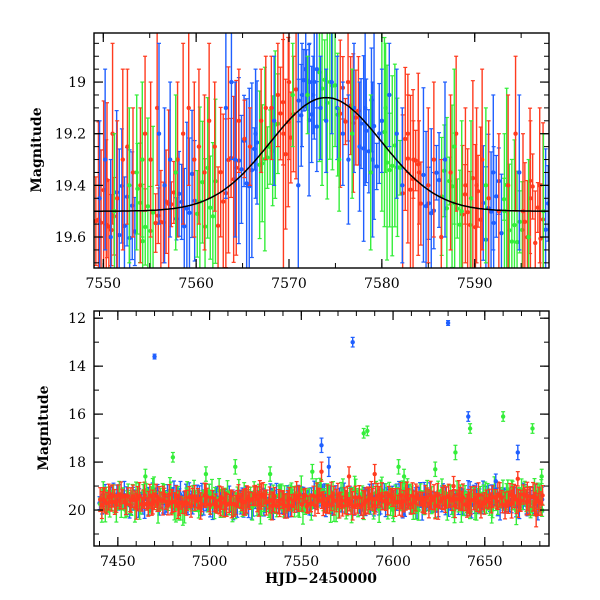  I want to click on top-ylabel: Magnitude, so click(37, 149).